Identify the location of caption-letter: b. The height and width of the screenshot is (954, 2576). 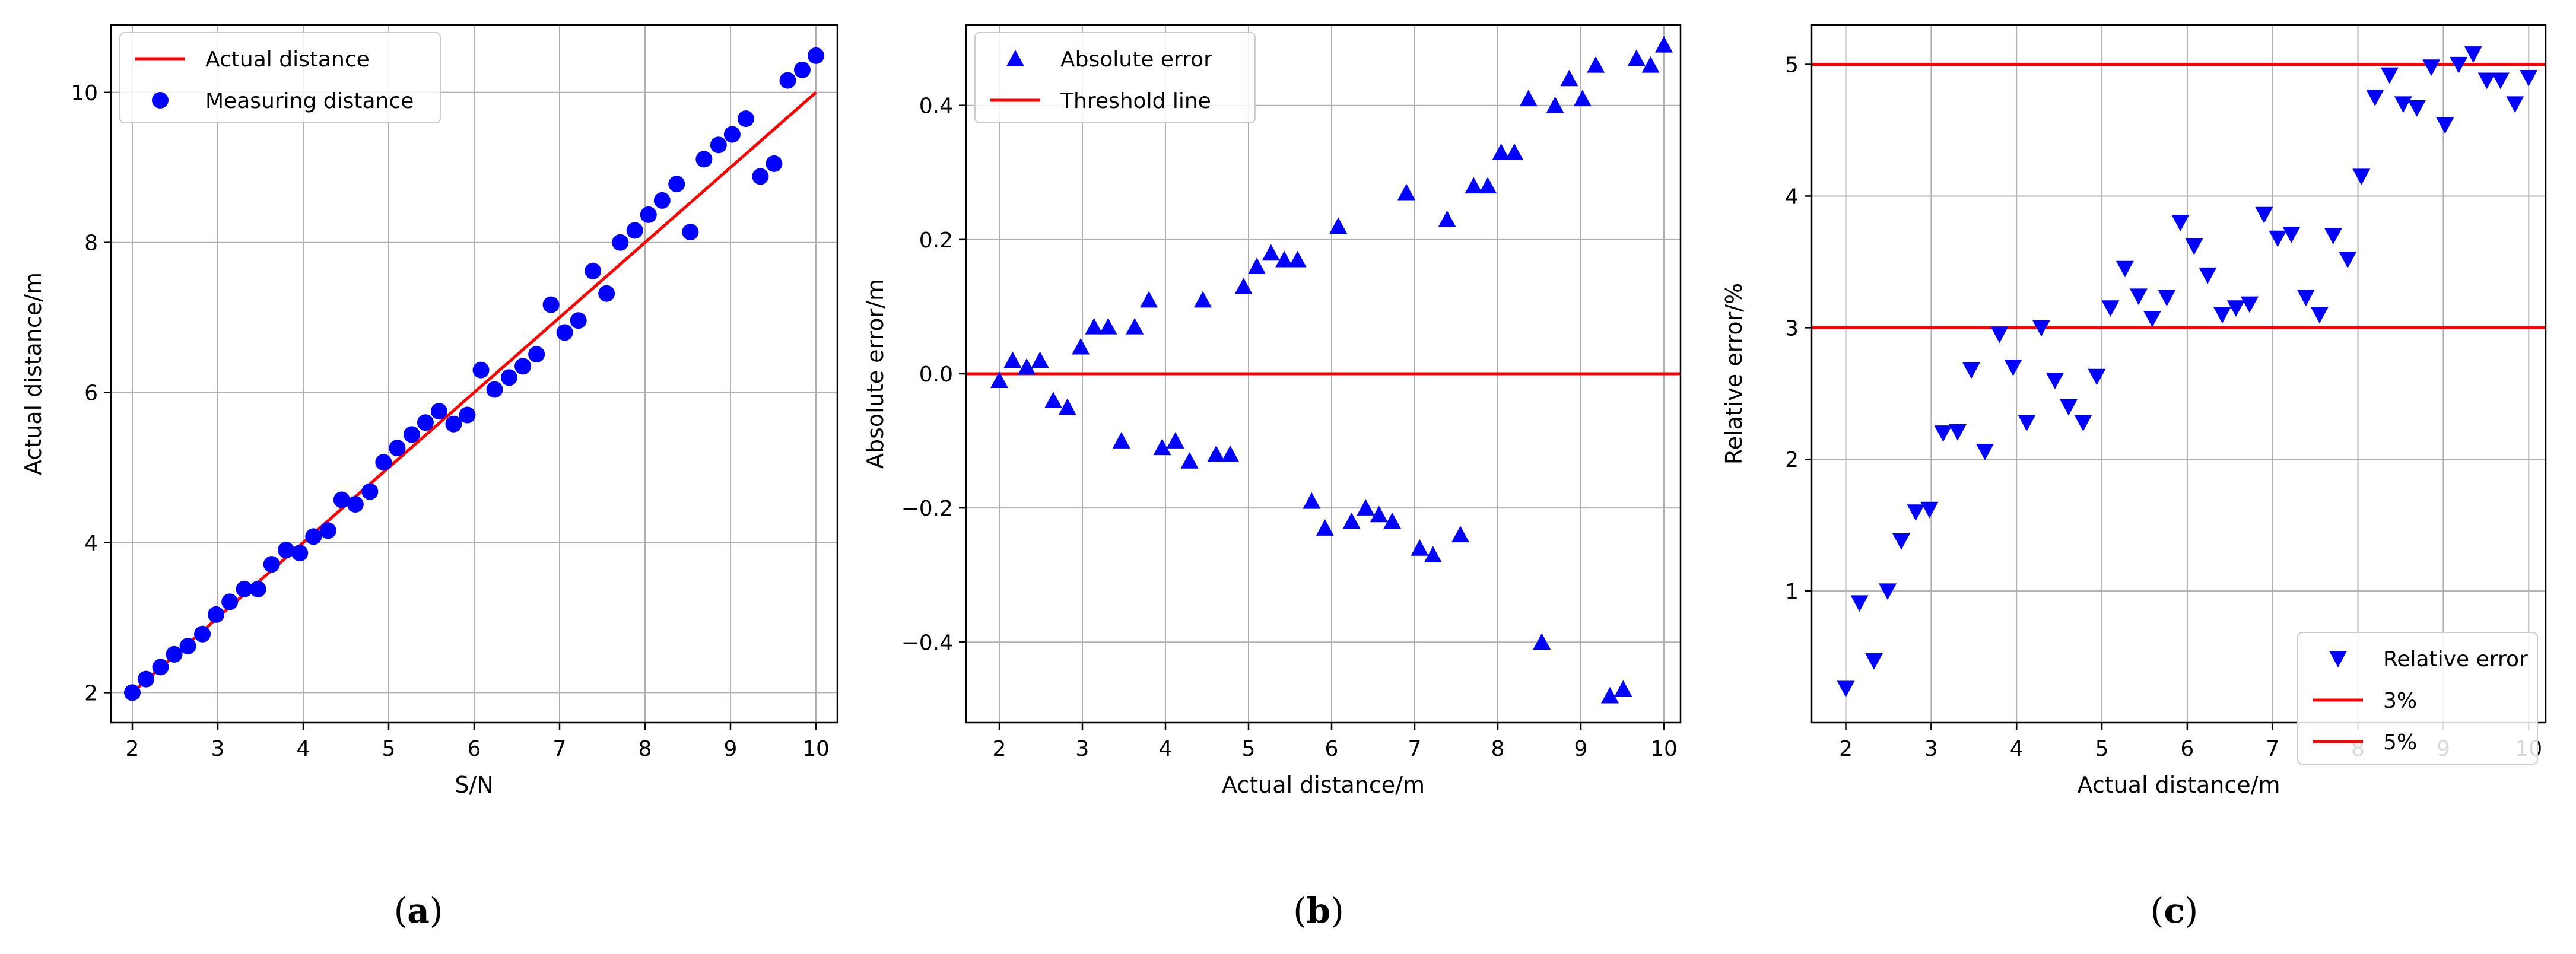
(1319, 911).